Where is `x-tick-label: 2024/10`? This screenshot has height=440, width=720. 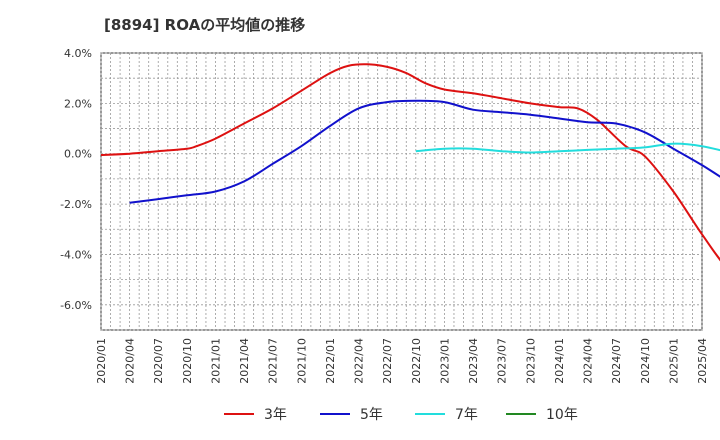 x-tick-label: 2024/10 is located at coordinates (645, 361).